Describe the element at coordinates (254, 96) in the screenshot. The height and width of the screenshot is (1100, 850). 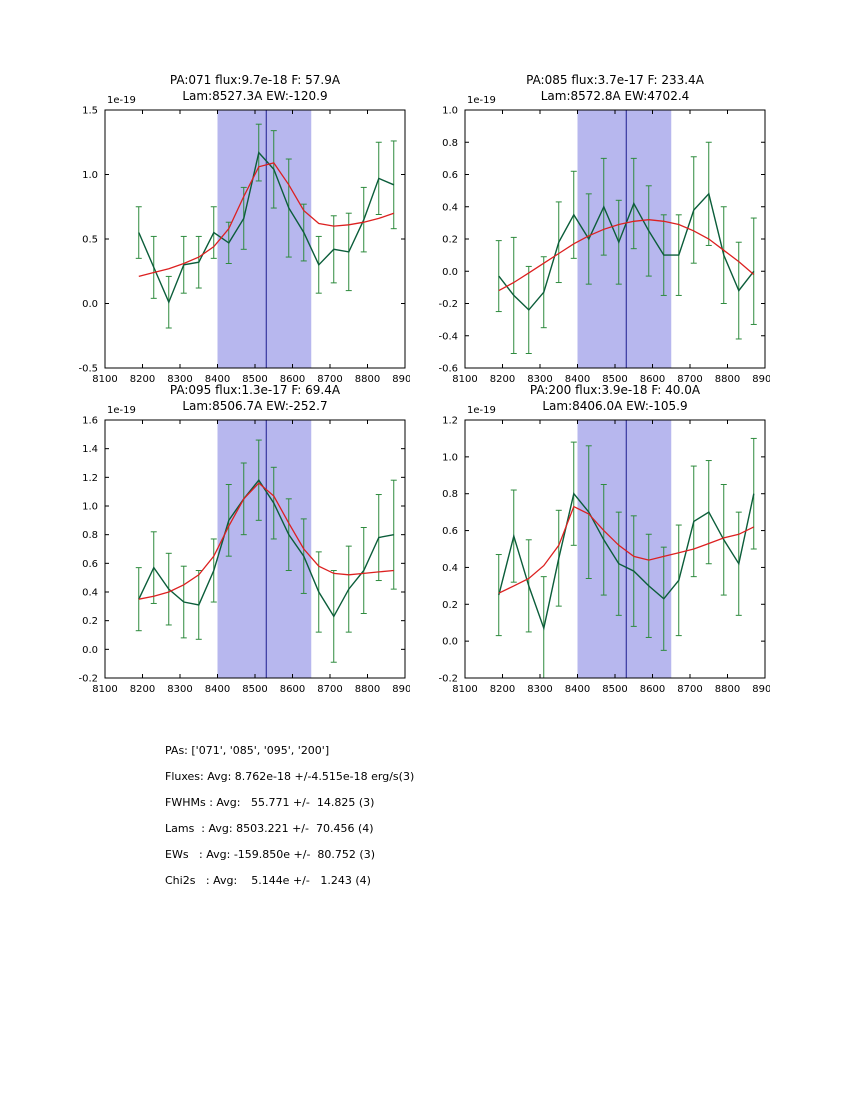
I see `subplot-title-line2: Lam:8527.3A EW:-120.9` at that location.